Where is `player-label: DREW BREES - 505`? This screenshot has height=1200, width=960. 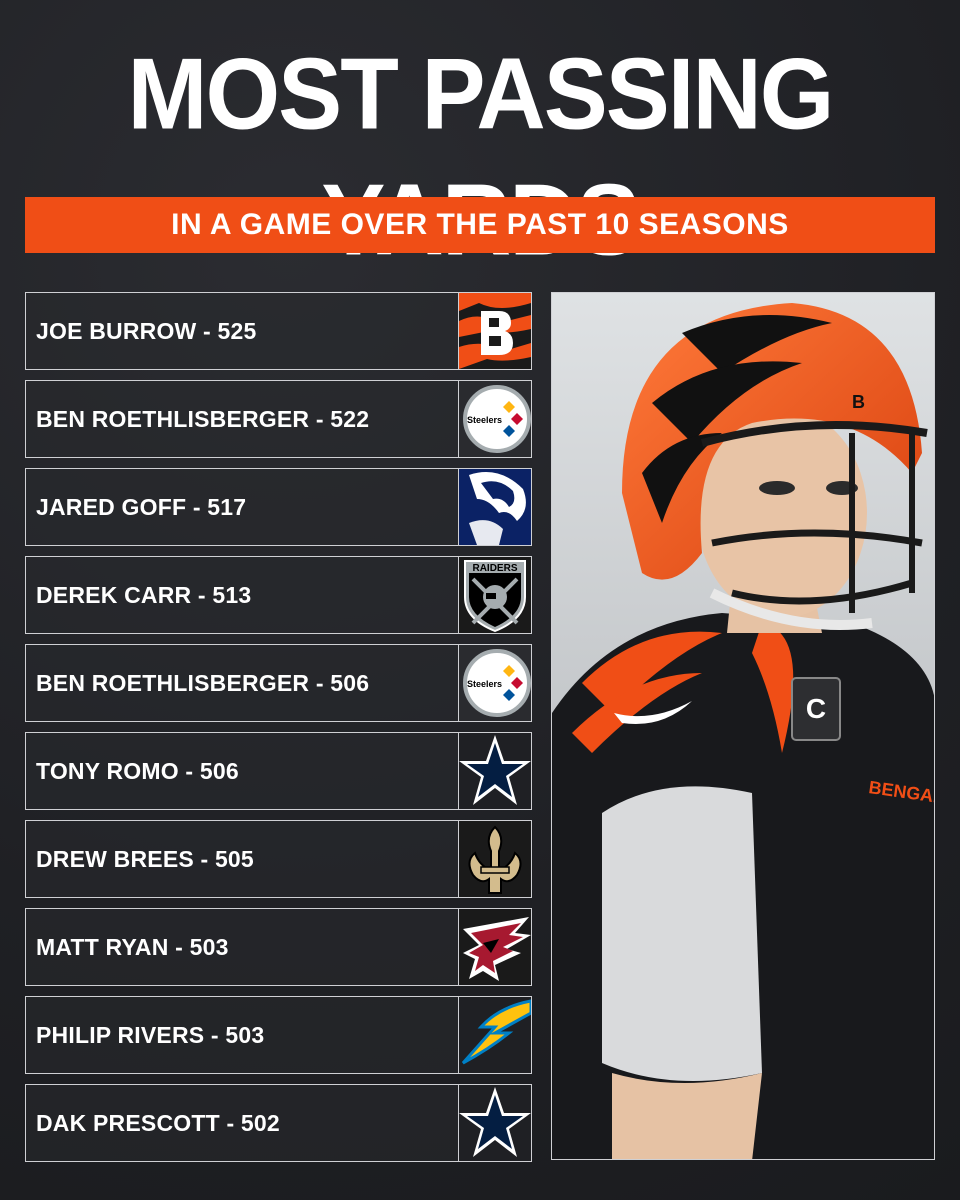
player-label: DREW BREES - 505 is located at coordinates (145, 858).